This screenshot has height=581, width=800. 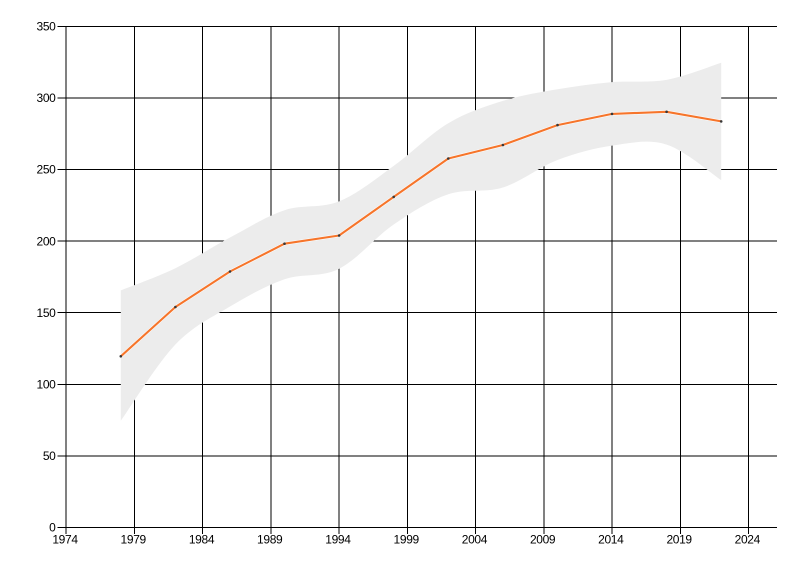 What do you see at coordinates (611, 540) in the screenshot?
I see `svg-text: 2014` at bounding box center [611, 540].